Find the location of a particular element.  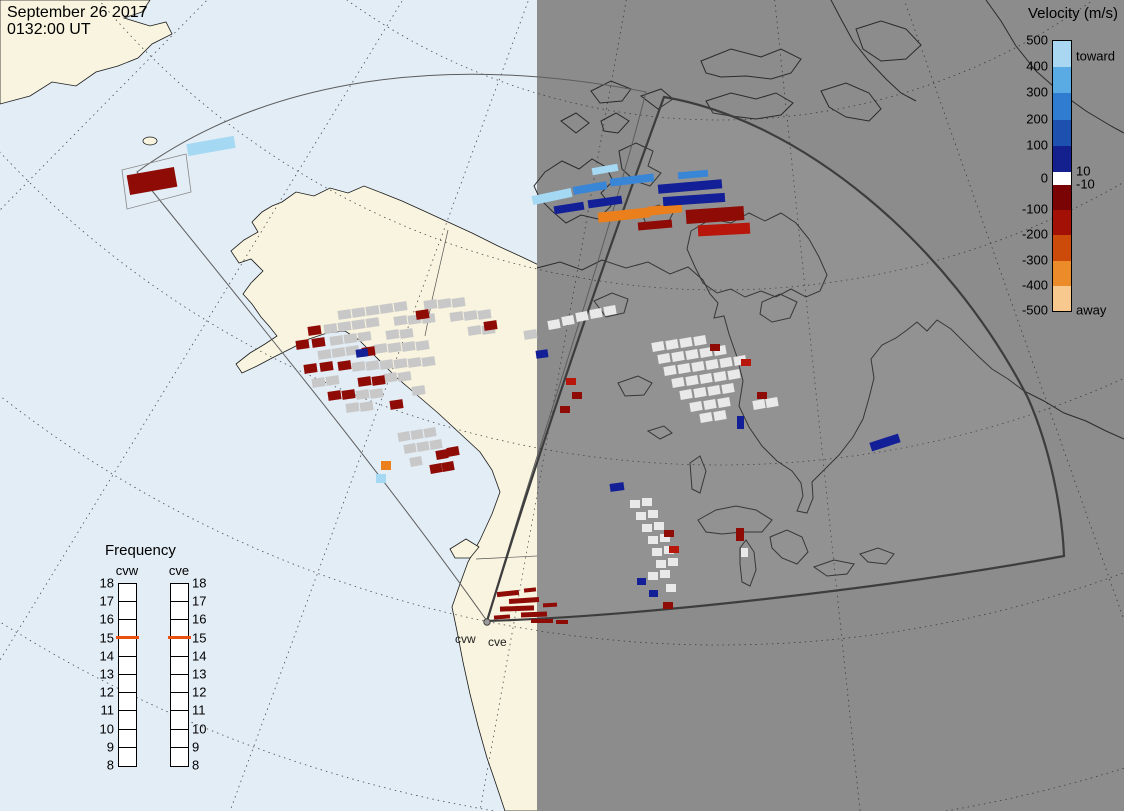

velocity-tick-label: 100 is located at coordinates (1037, 145).